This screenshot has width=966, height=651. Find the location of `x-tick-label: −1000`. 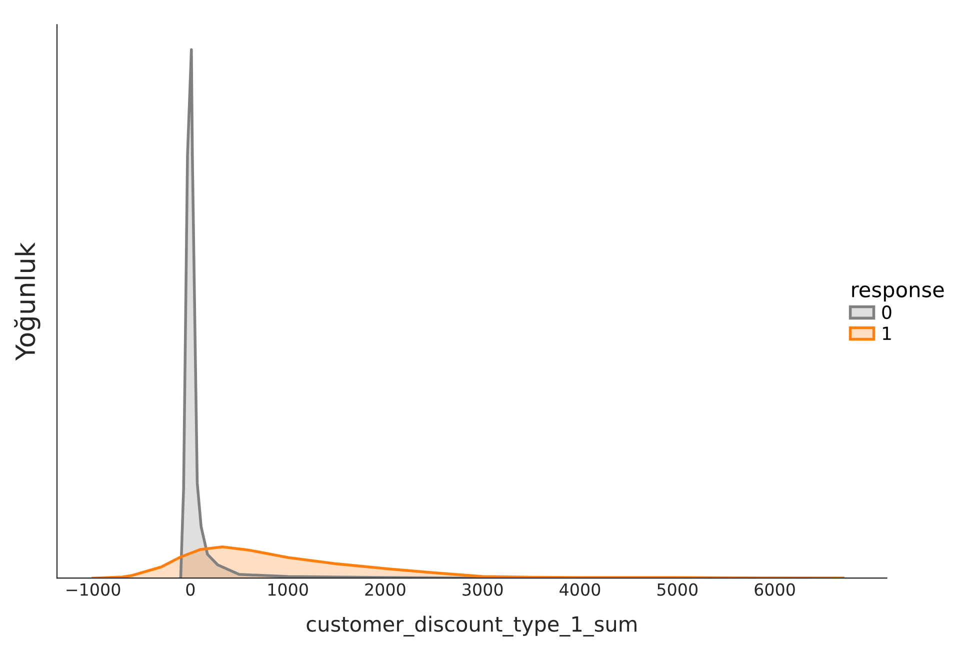

x-tick-label: −1000 is located at coordinates (93, 589).